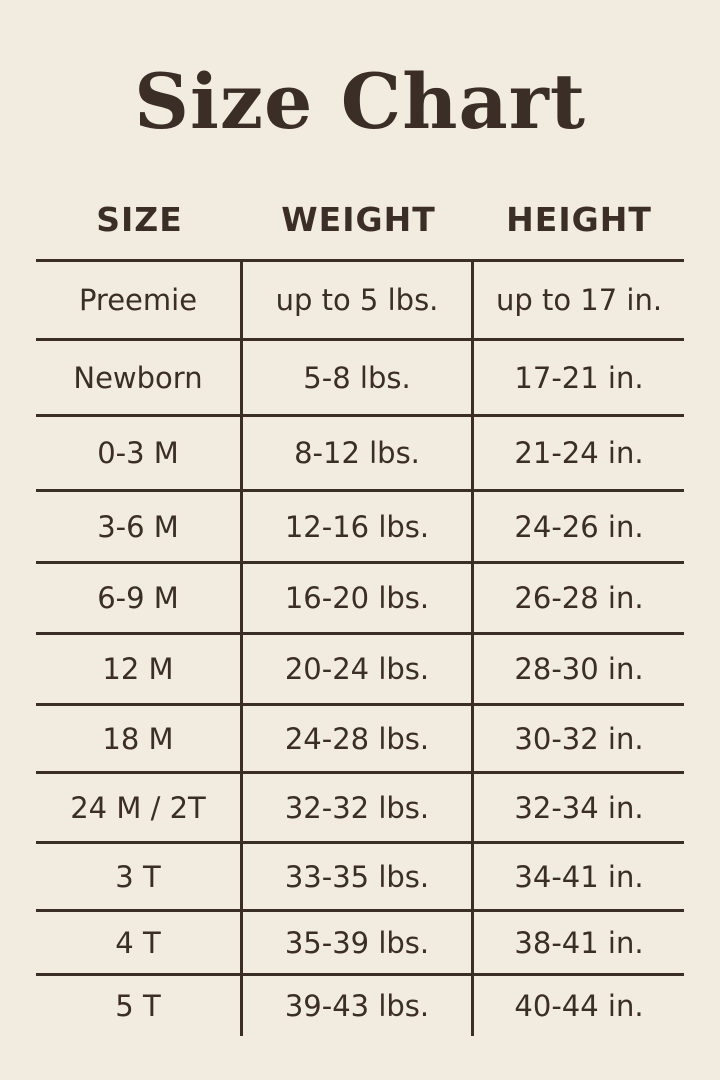  I want to click on size-cell: 4 T, so click(139, 944).